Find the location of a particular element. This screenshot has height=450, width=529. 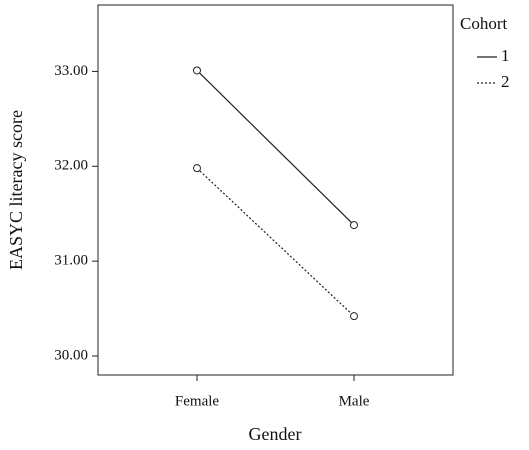

x-tick-label: Female is located at coordinates (197, 401).